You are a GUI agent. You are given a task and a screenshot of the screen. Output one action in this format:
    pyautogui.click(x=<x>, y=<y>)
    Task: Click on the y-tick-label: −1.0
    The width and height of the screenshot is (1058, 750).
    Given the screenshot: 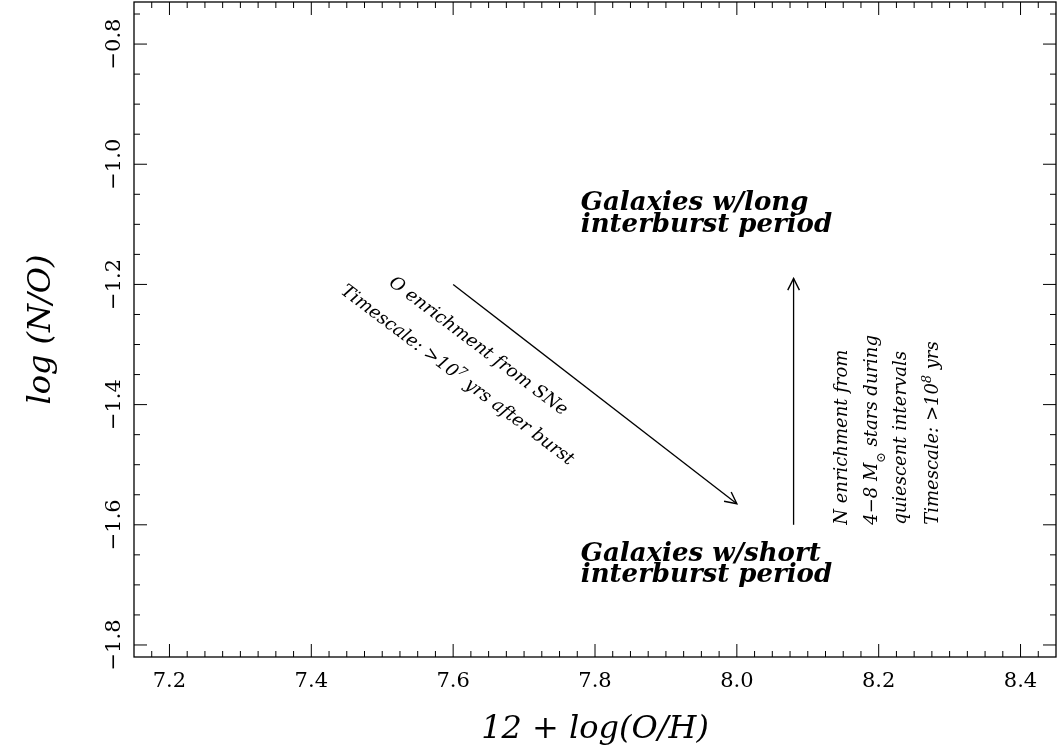 What is the action you would take?
    pyautogui.click(x=113, y=164)
    